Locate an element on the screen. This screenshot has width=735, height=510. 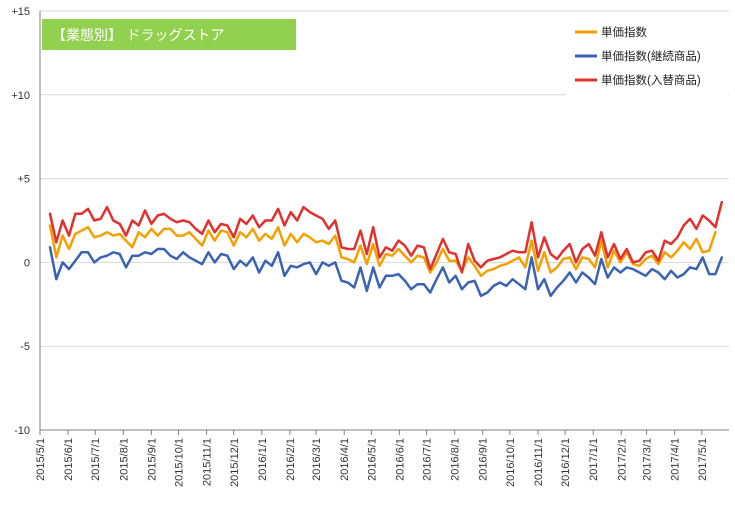
x-tick-label: 2015/9/1 is located at coordinates (152, 459).